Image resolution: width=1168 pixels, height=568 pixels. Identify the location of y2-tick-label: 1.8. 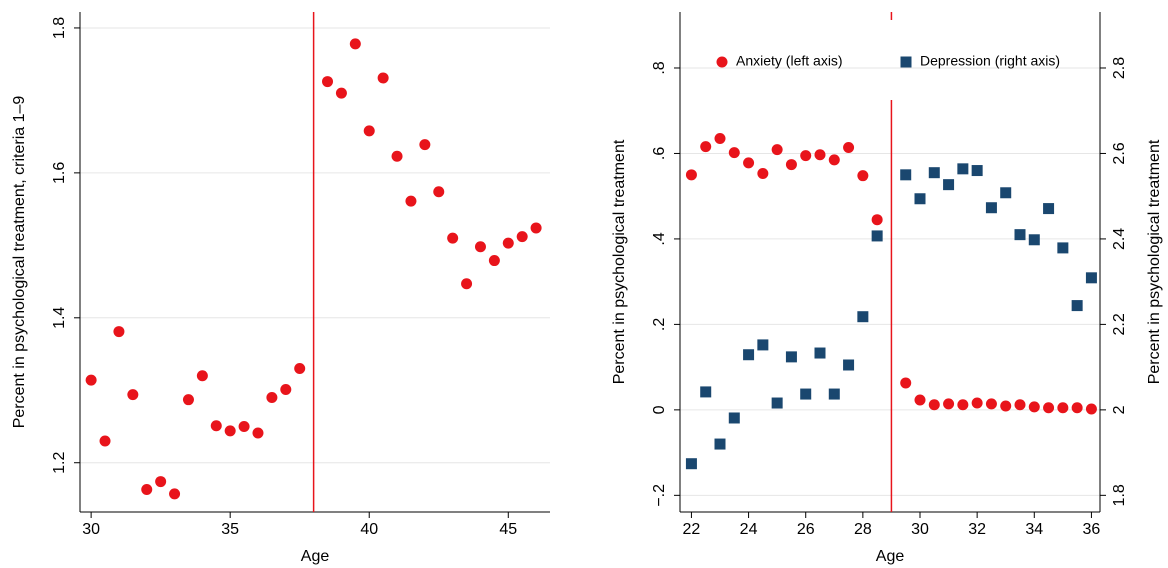
(1119, 495).